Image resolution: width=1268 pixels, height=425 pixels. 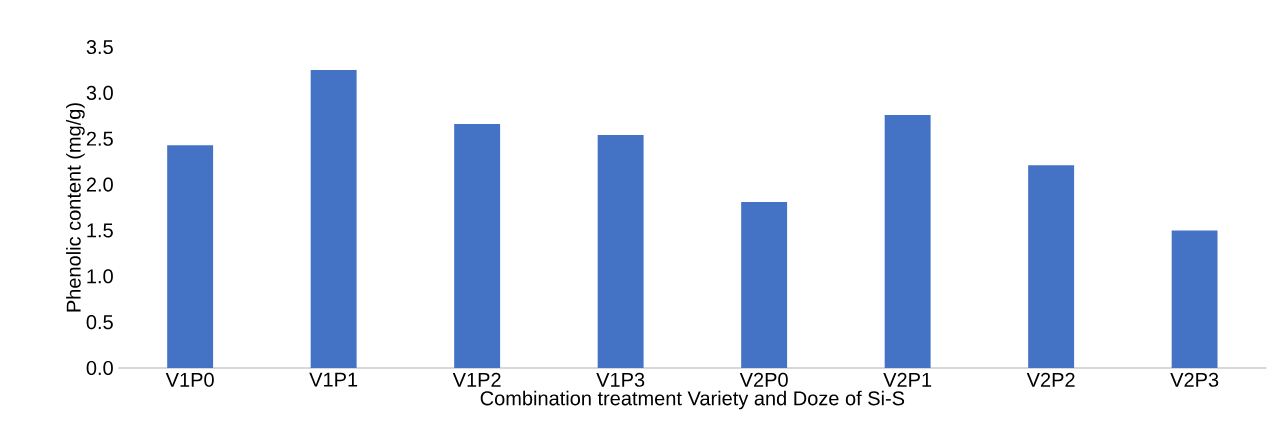 I want to click on x-tick-label: V2P0, so click(x=763, y=379).